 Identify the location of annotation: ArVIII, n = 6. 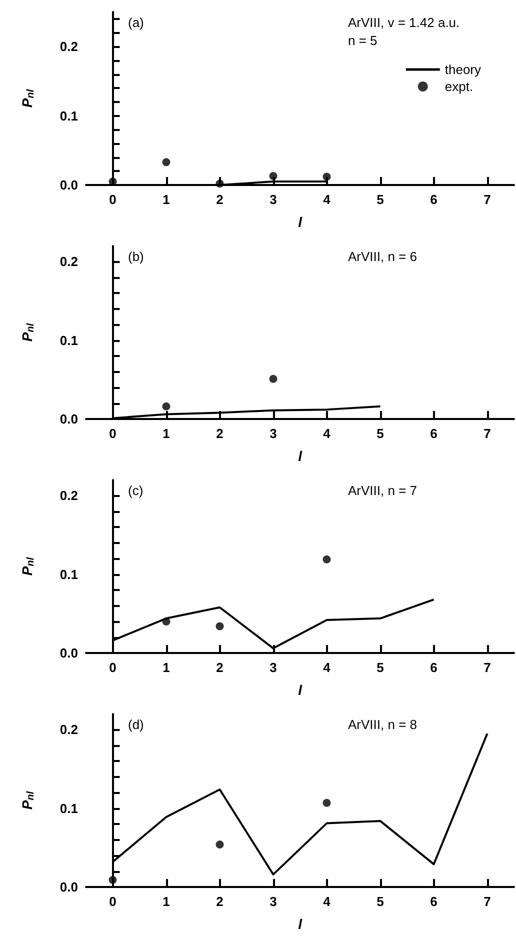
(383, 256).